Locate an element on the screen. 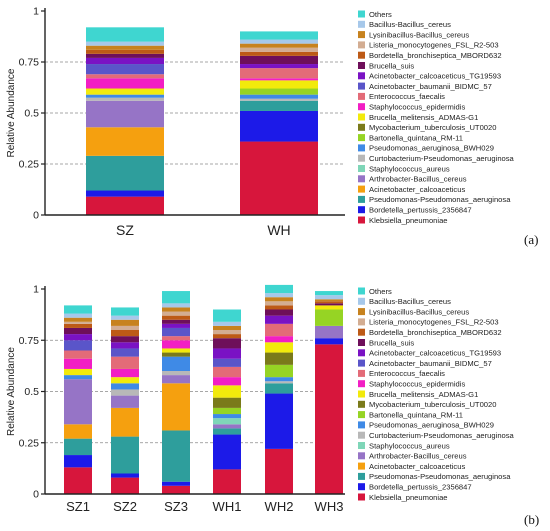  c2-legend-label-19: Bordetella_pertussis_2356847 is located at coordinates (420, 487).